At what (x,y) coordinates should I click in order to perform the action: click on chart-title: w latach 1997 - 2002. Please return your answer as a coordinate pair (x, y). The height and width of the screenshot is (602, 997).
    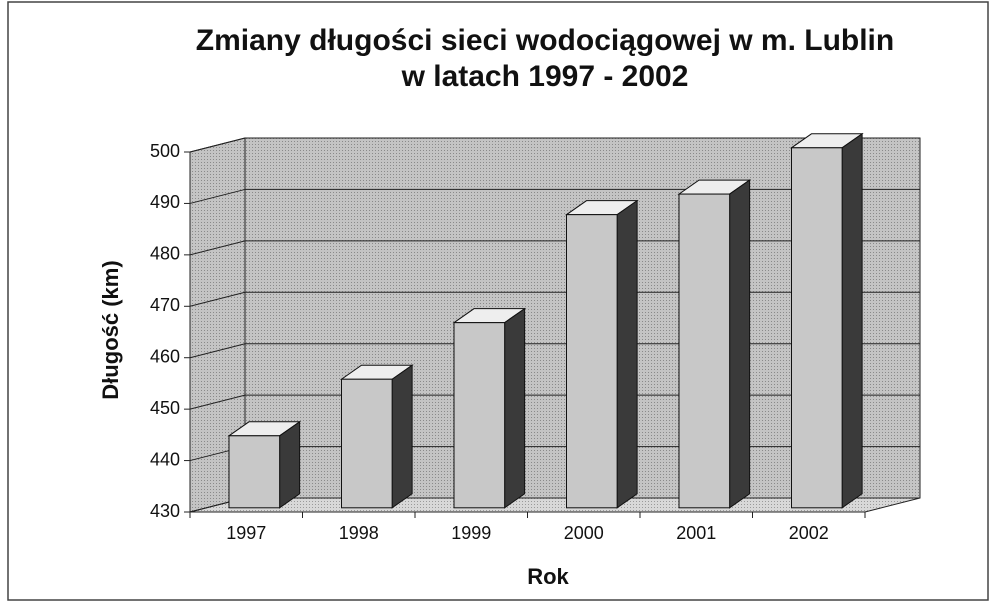
    Looking at the image, I should click on (545, 76).